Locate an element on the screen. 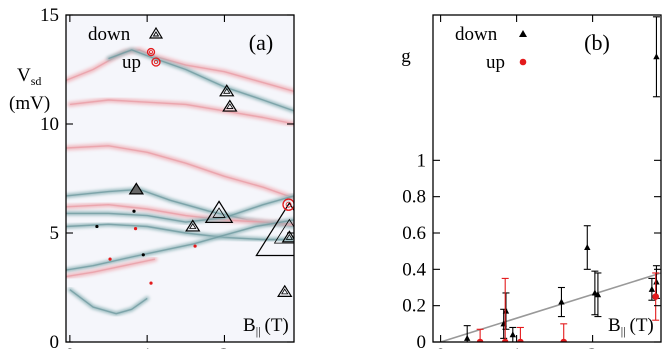  xlabel-b: B|| (T) is located at coordinates (631, 326).